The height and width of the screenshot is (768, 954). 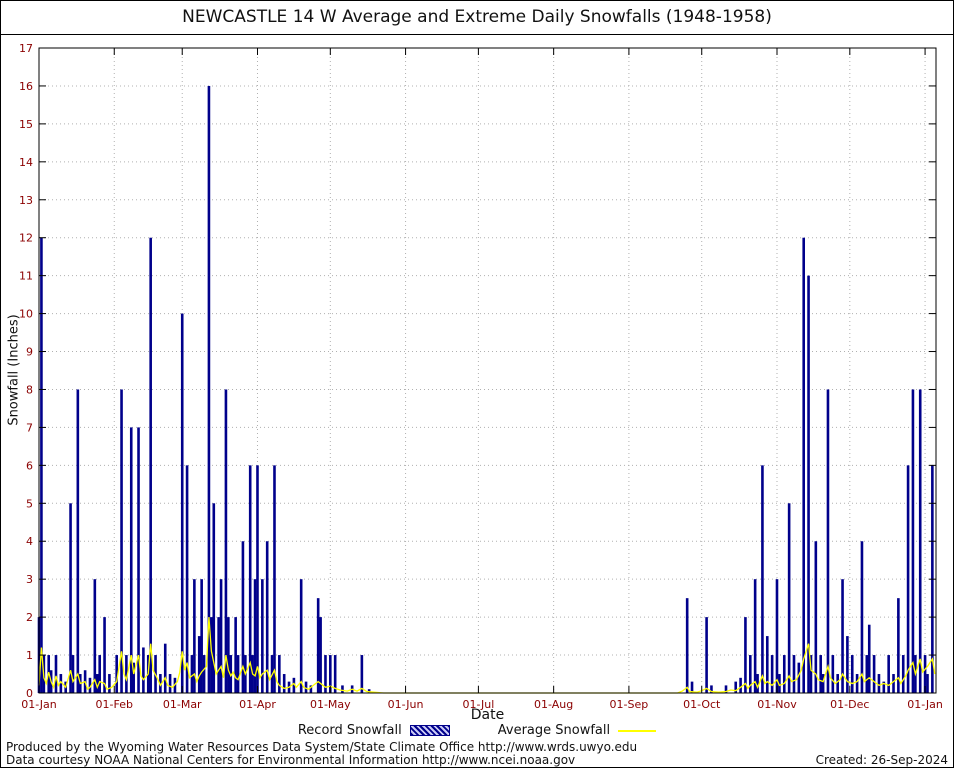 What do you see at coordinates (26, 238) in the screenshot?
I see `y-tick-label: 12` at bounding box center [26, 238].